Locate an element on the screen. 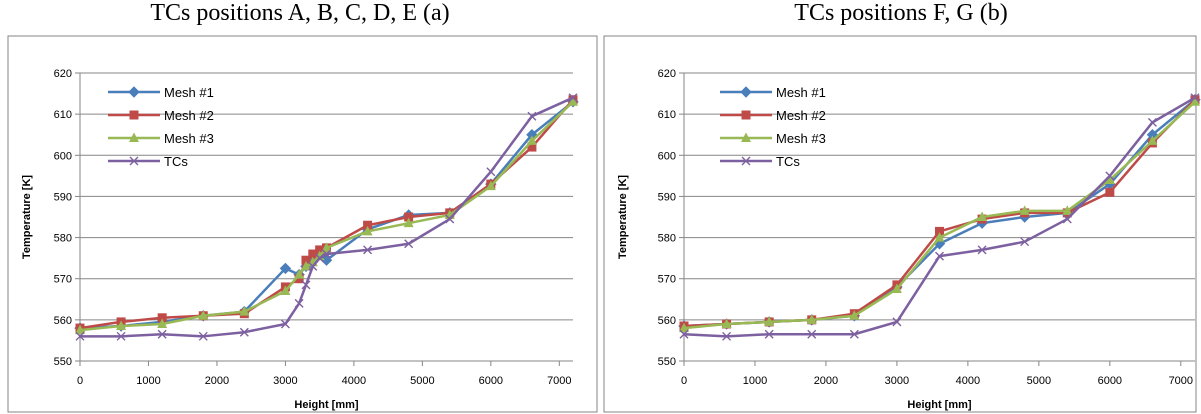  chart-b-ytick-label: 550 is located at coordinates (667, 362).